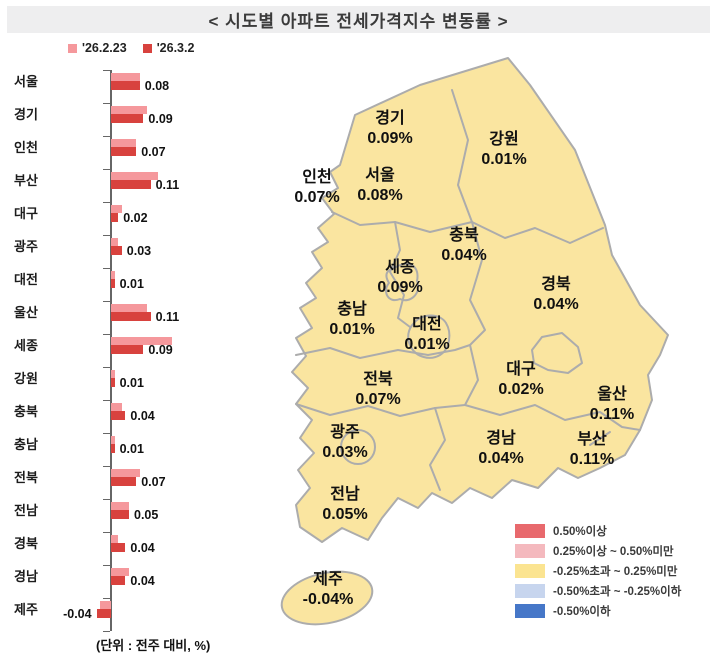 The image size is (717, 662). I want to click on map-label-전남: 전남 0.05%, so click(345, 505).